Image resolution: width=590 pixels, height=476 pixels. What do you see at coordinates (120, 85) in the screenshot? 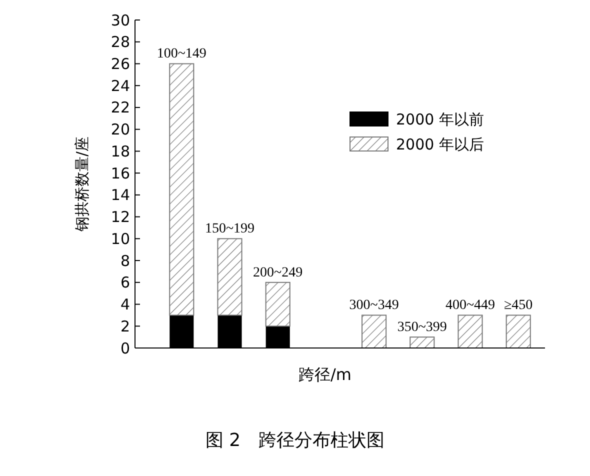
I see `y-tick-label: 24` at bounding box center [120, 85].